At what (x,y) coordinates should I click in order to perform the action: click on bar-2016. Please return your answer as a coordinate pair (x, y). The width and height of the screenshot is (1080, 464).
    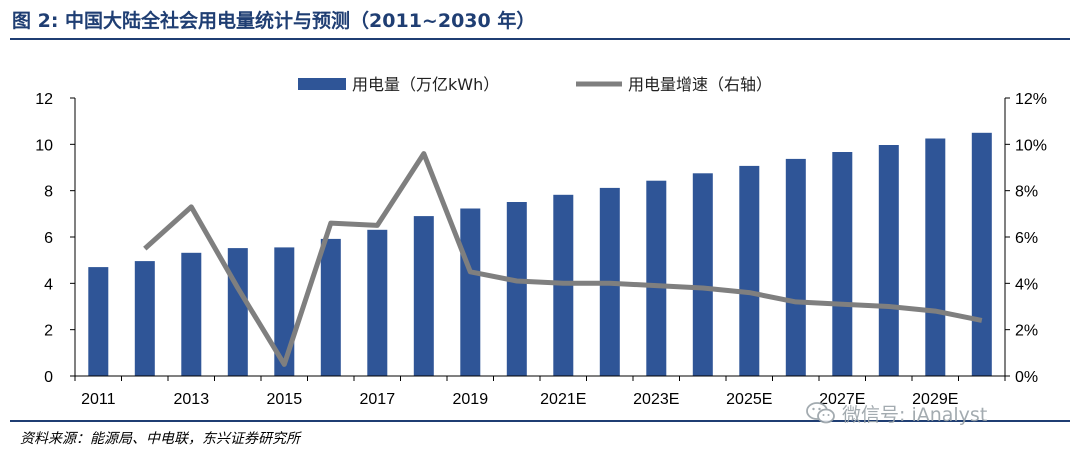
    Looking at the image, I should click on (330, 307).